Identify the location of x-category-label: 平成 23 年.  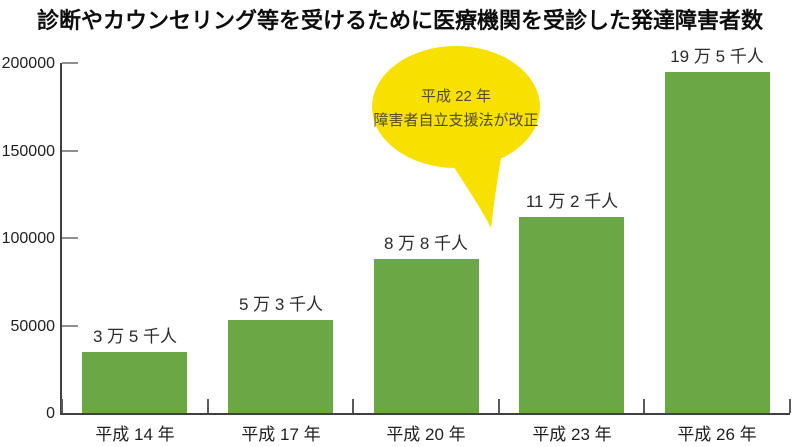
(572, 434).